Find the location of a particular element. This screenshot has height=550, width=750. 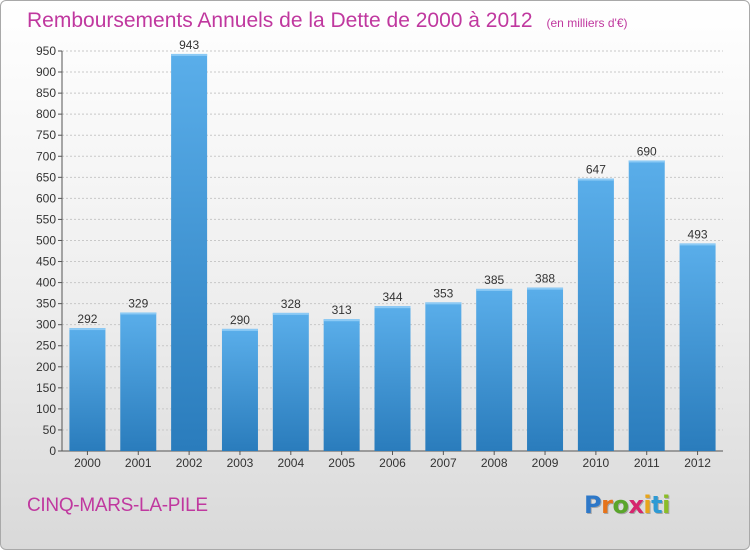

y-tick-label: 200 is located at coordinates (46, 367).